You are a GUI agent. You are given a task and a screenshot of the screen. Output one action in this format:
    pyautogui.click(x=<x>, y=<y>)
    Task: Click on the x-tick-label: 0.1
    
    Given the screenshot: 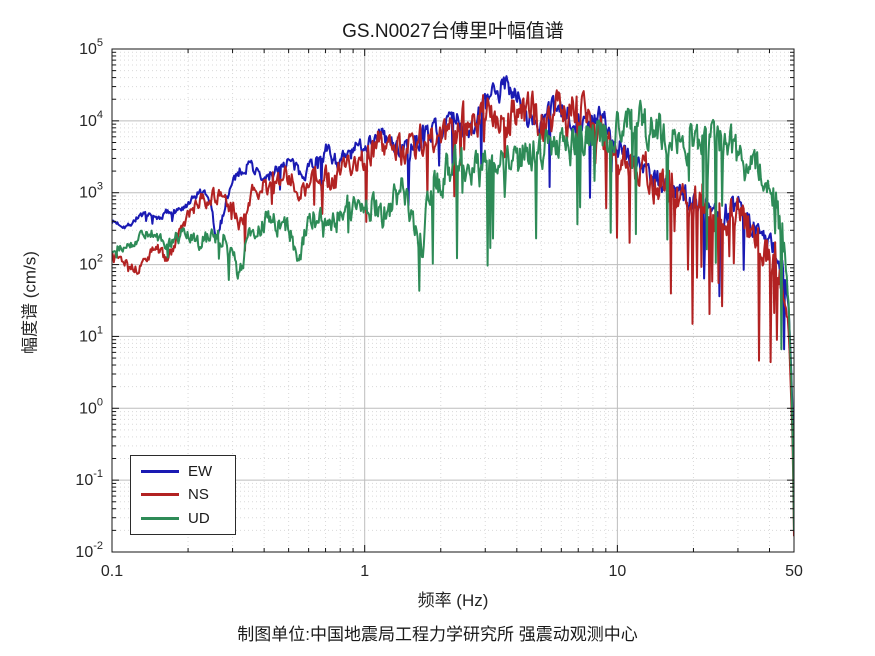 What is the action you would take?
    pyautogui.click(x=112, y=571)
    